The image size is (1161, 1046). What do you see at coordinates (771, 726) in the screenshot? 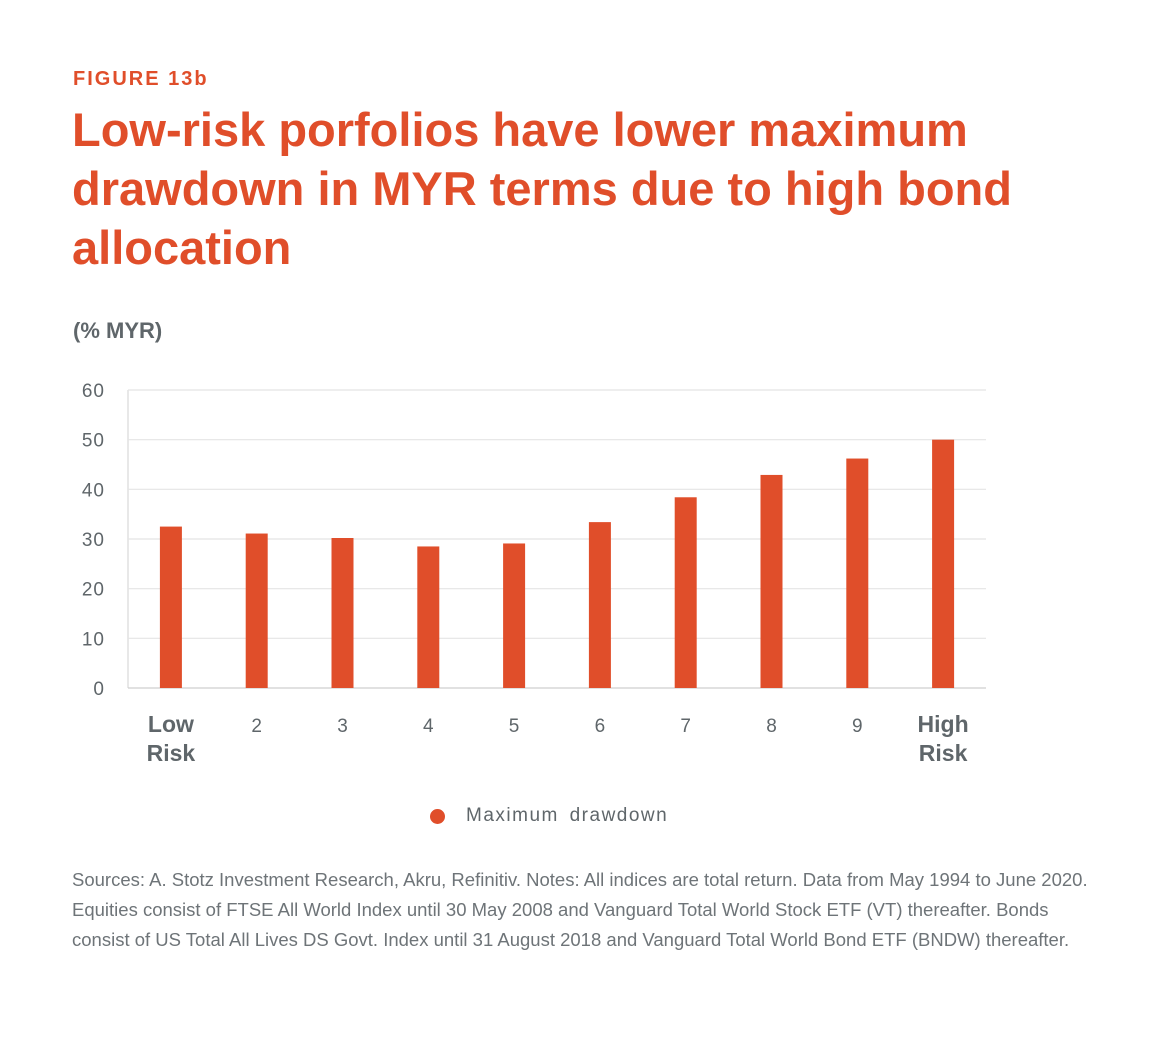
I see `x-tick-label: 8` at bounding box center [771, 726].